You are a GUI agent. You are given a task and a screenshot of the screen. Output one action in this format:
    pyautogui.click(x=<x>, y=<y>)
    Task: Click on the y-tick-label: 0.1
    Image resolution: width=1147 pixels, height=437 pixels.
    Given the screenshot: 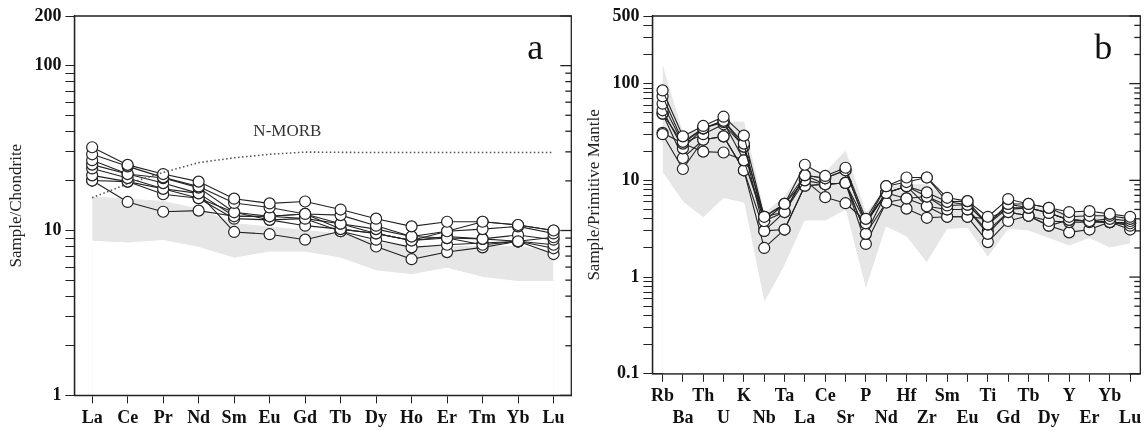 What is the action you would take?
    pyautogui.click(x=628, y=372)
    